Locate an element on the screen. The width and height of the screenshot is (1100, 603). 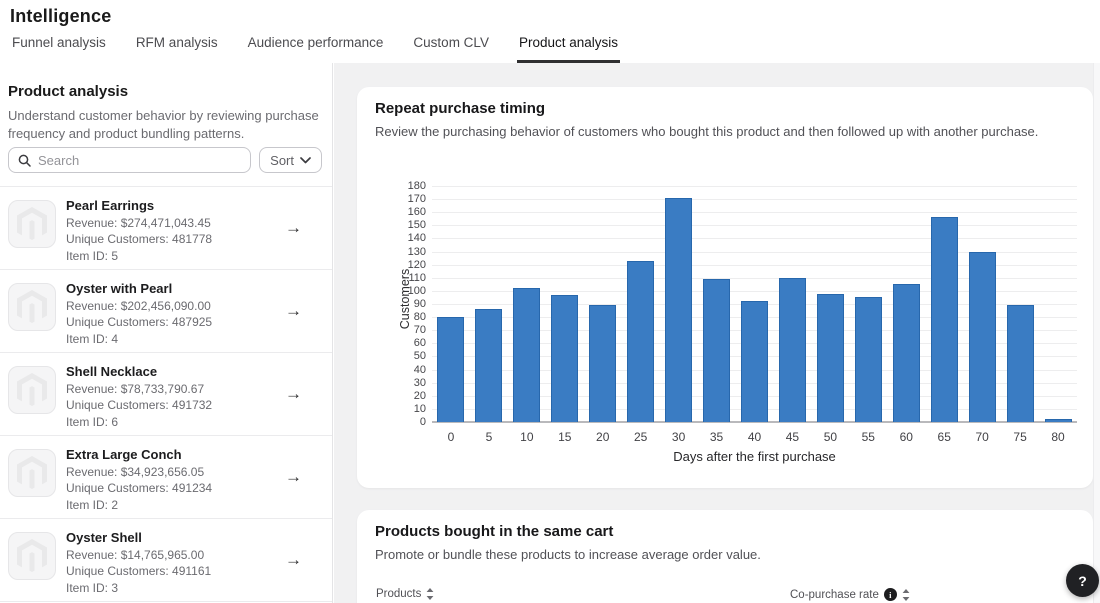
chart-x-tick-label: 75 is located at coordinates (1020, 437).